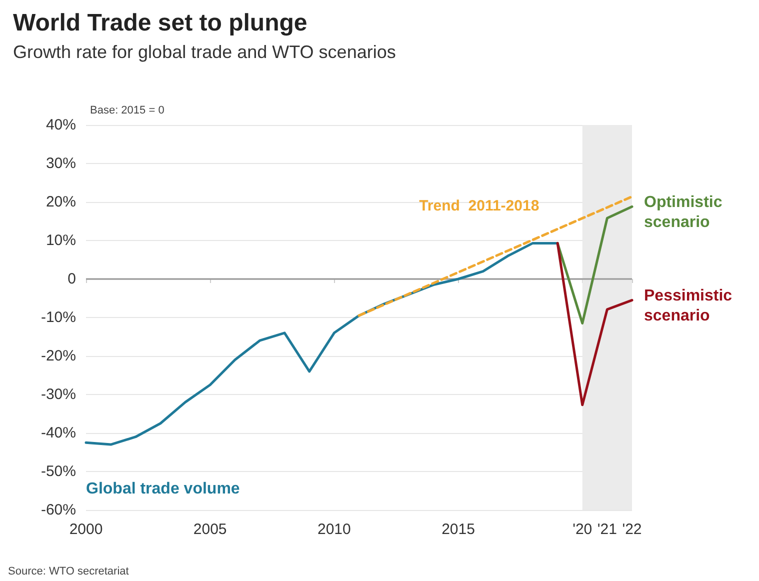 The image size is (759, 581). Describe the element at coordinates (607, 529) in the screenshot. I see `x-tick-label: '21` at that location.